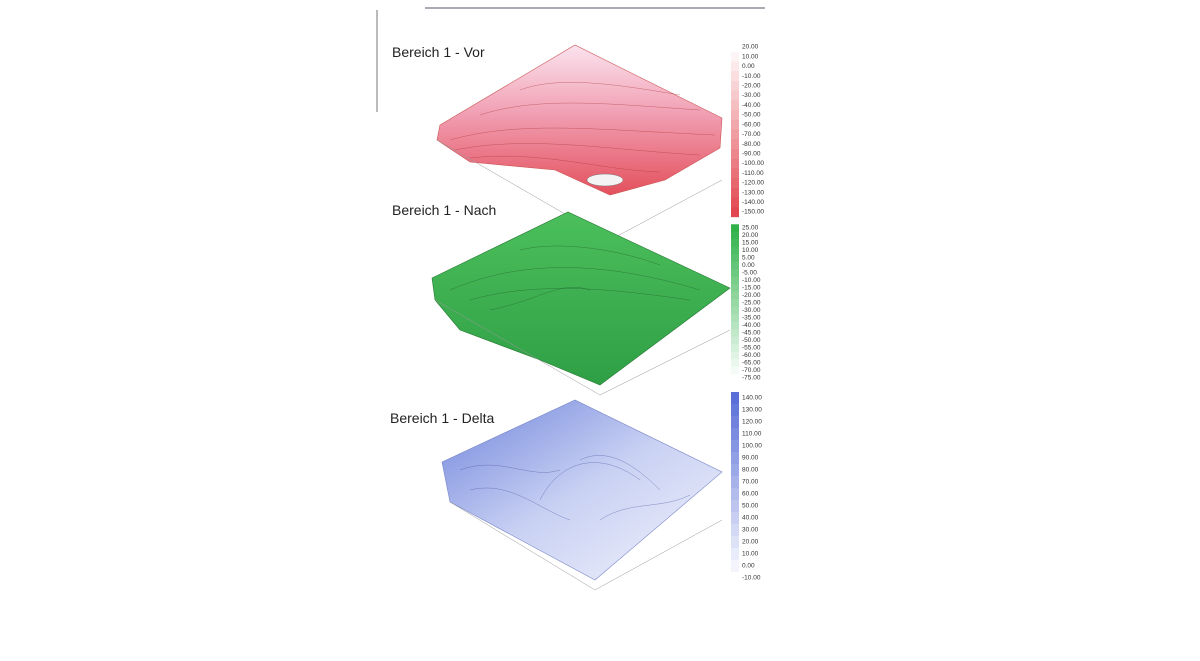 The height and width of the screenshot is (661, 1200). I want to click on legend-label: 140.00, so click(752, 398).